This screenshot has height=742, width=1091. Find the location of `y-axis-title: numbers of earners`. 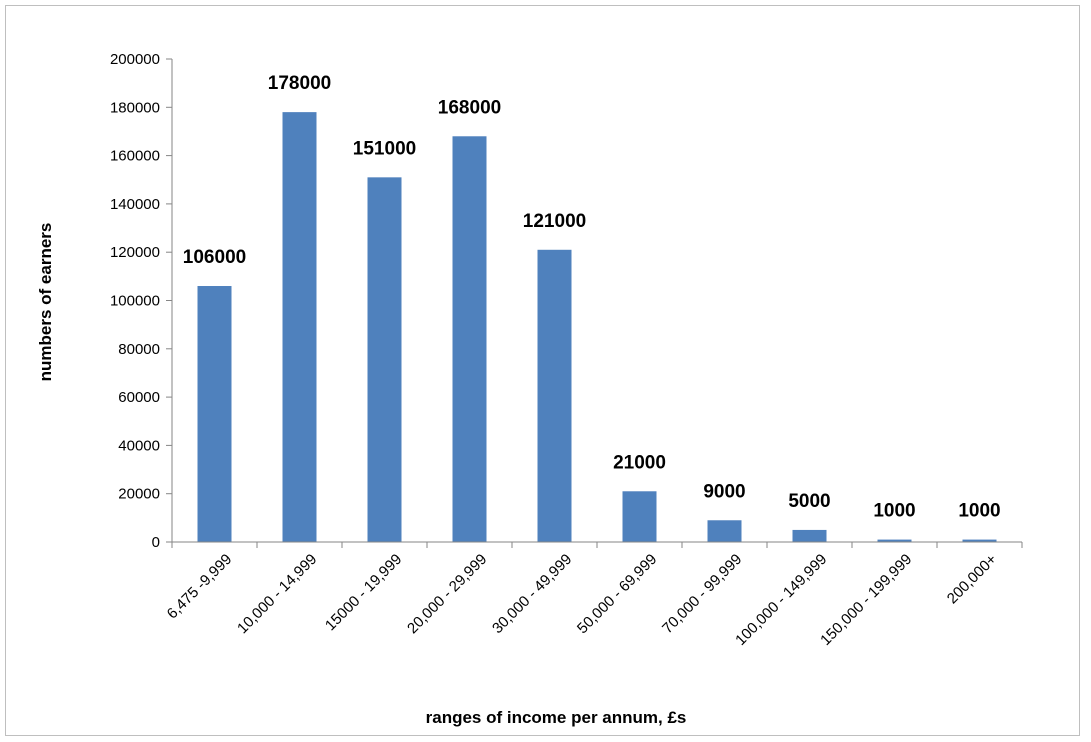

y-axis-title: numbers of earners is located at coordinates (45, 302).